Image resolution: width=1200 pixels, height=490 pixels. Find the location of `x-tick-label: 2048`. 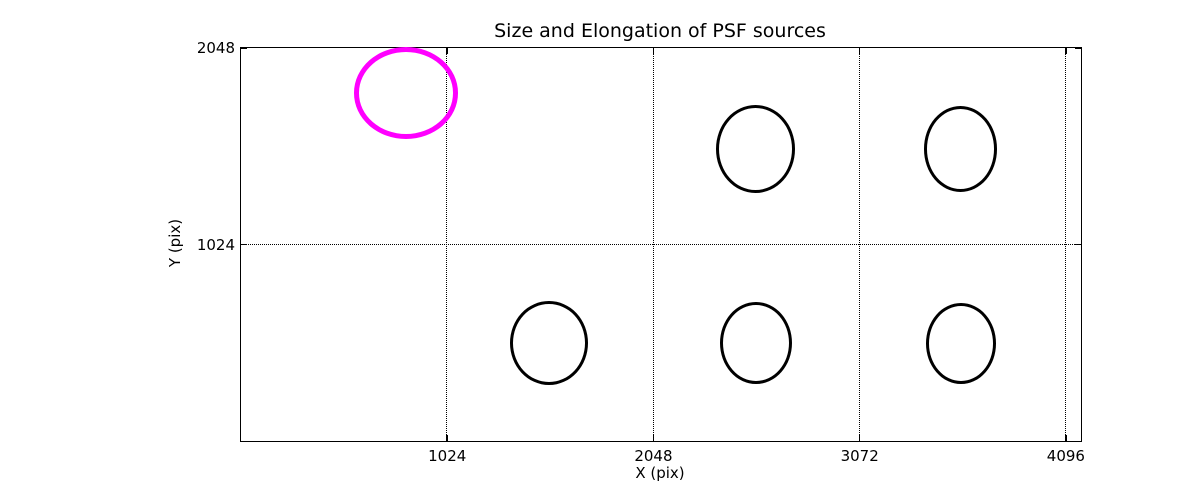

x-tick-label: 2048 is located at coordinates (653, 456).